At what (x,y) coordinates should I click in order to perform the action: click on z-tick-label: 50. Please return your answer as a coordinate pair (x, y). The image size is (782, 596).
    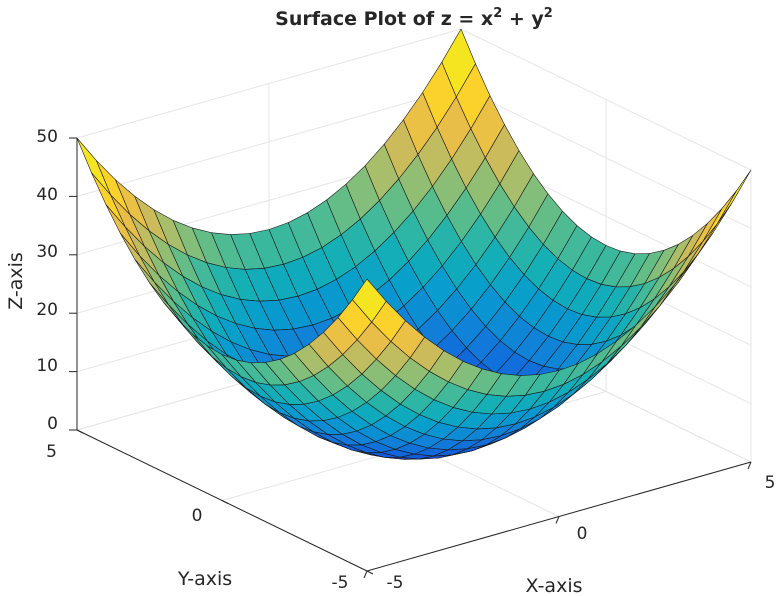
    Looking at the image, I should click on (47, 137).